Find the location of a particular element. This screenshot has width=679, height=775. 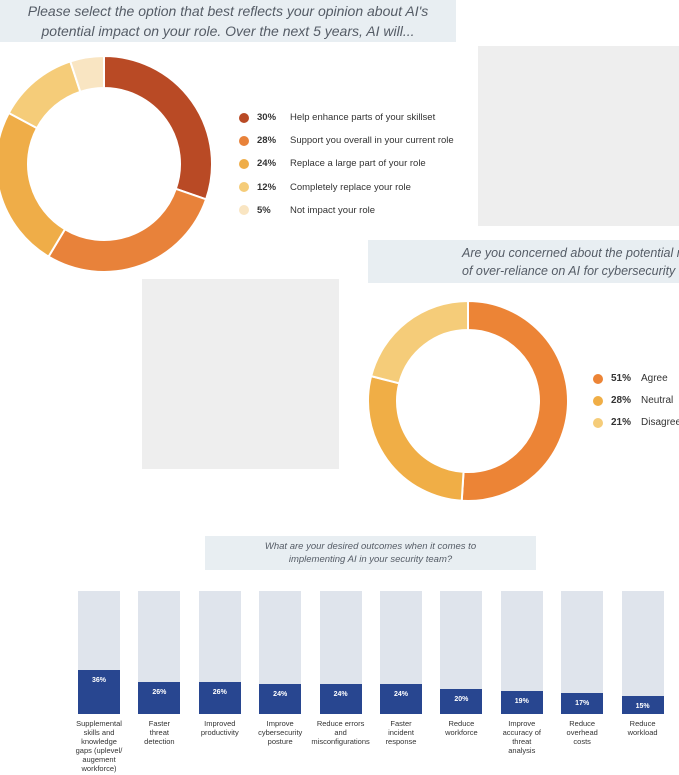

donut-2-legend-item: 21% Disagree is located at coordinates (636, 422).